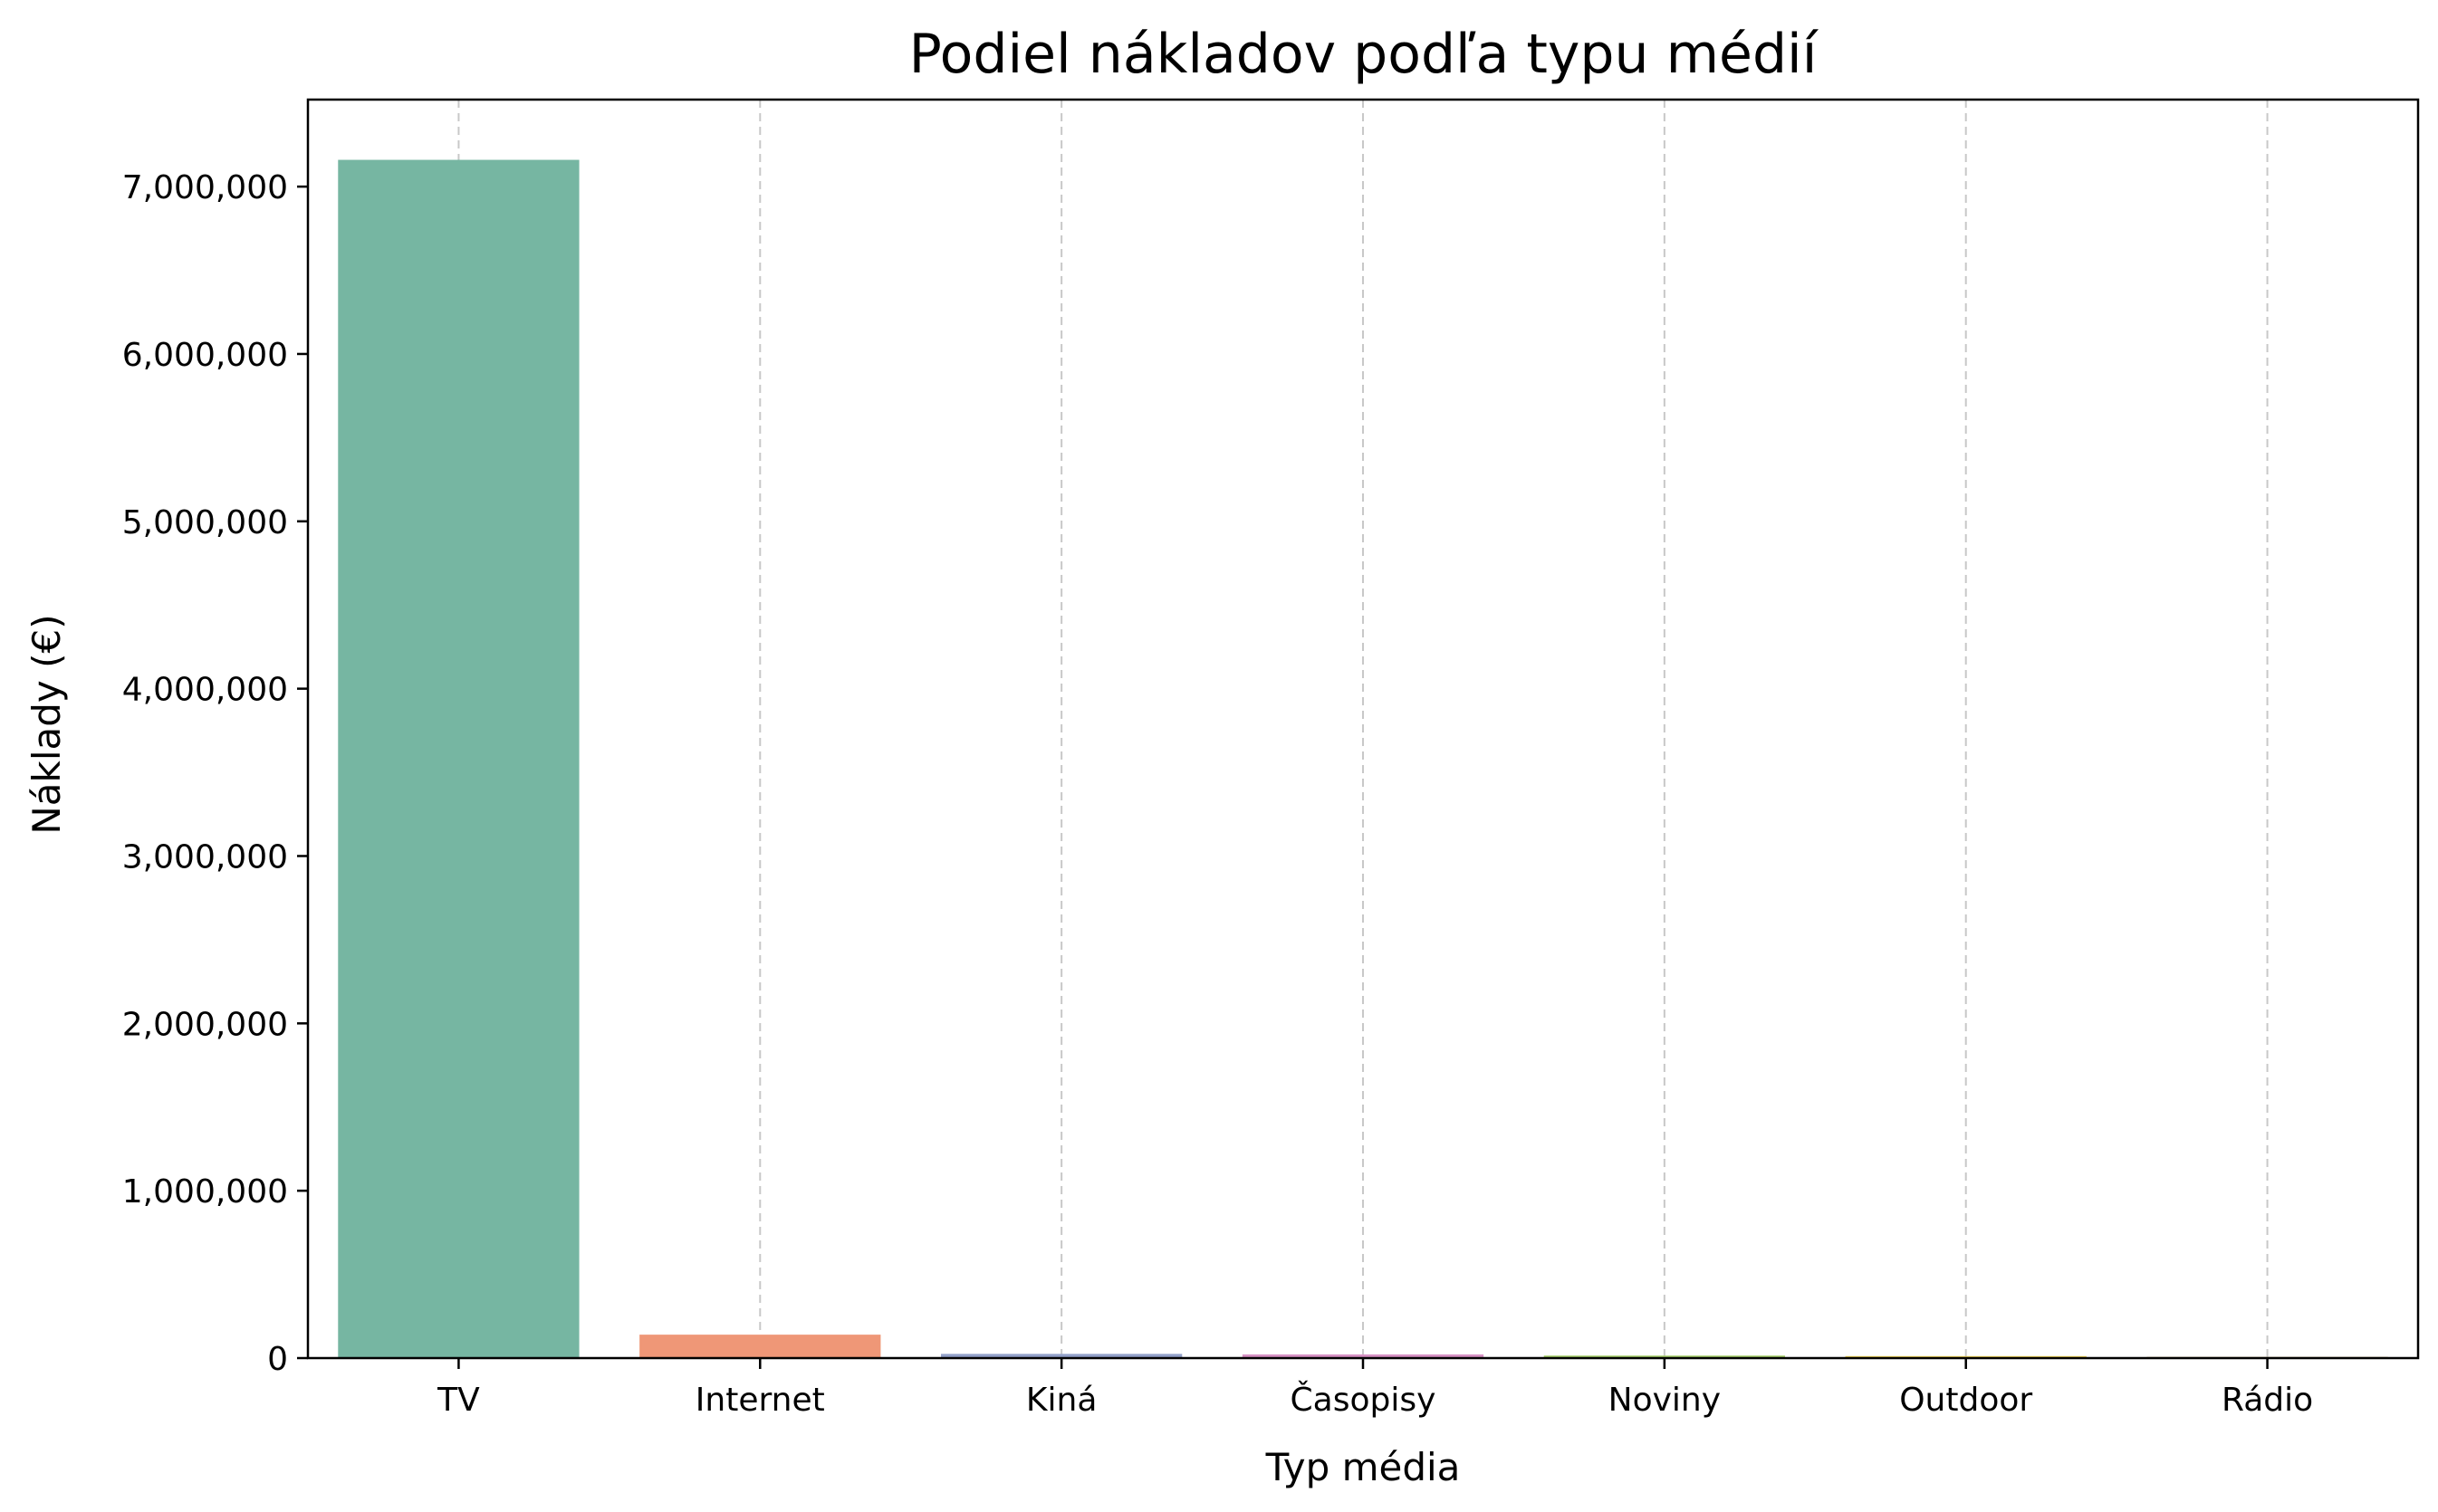 This screenshot has width=2438, height=1512. What do you see at coordinates (46, 724) in the screenshot?
I see `y-axis-label: Náklady (€)` at bounding box center [46, 724].